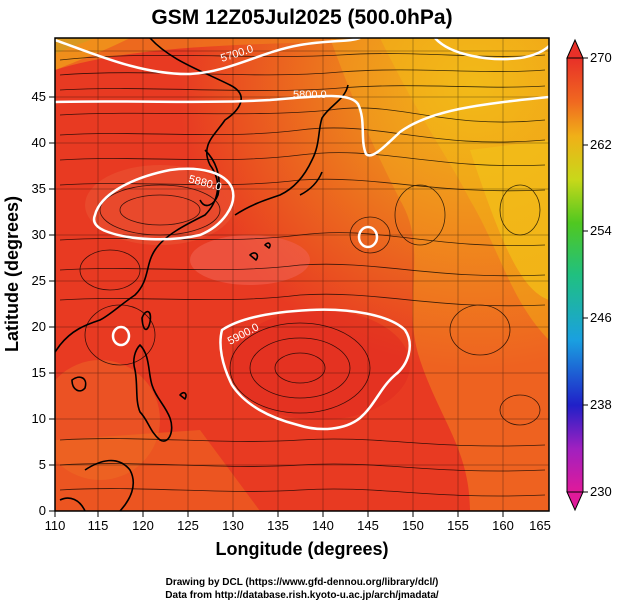 Image resolution: width=619 pixels, height=605 pixels. What do you see at coordinates (79, 384) in the screenshot?
I see `hainan-coast` at bounding box center [79, 384].